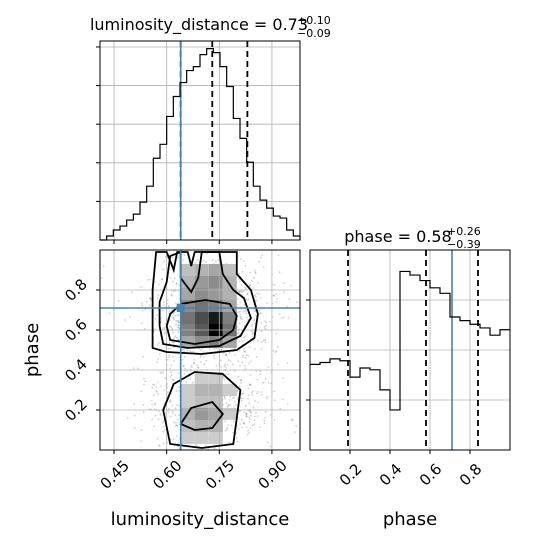 The width and height of the screenshot is (550, 550). What do you see at coordinates (205, 349) in the screenshot?
I see `density-contours` at bounding box center [205, 349].